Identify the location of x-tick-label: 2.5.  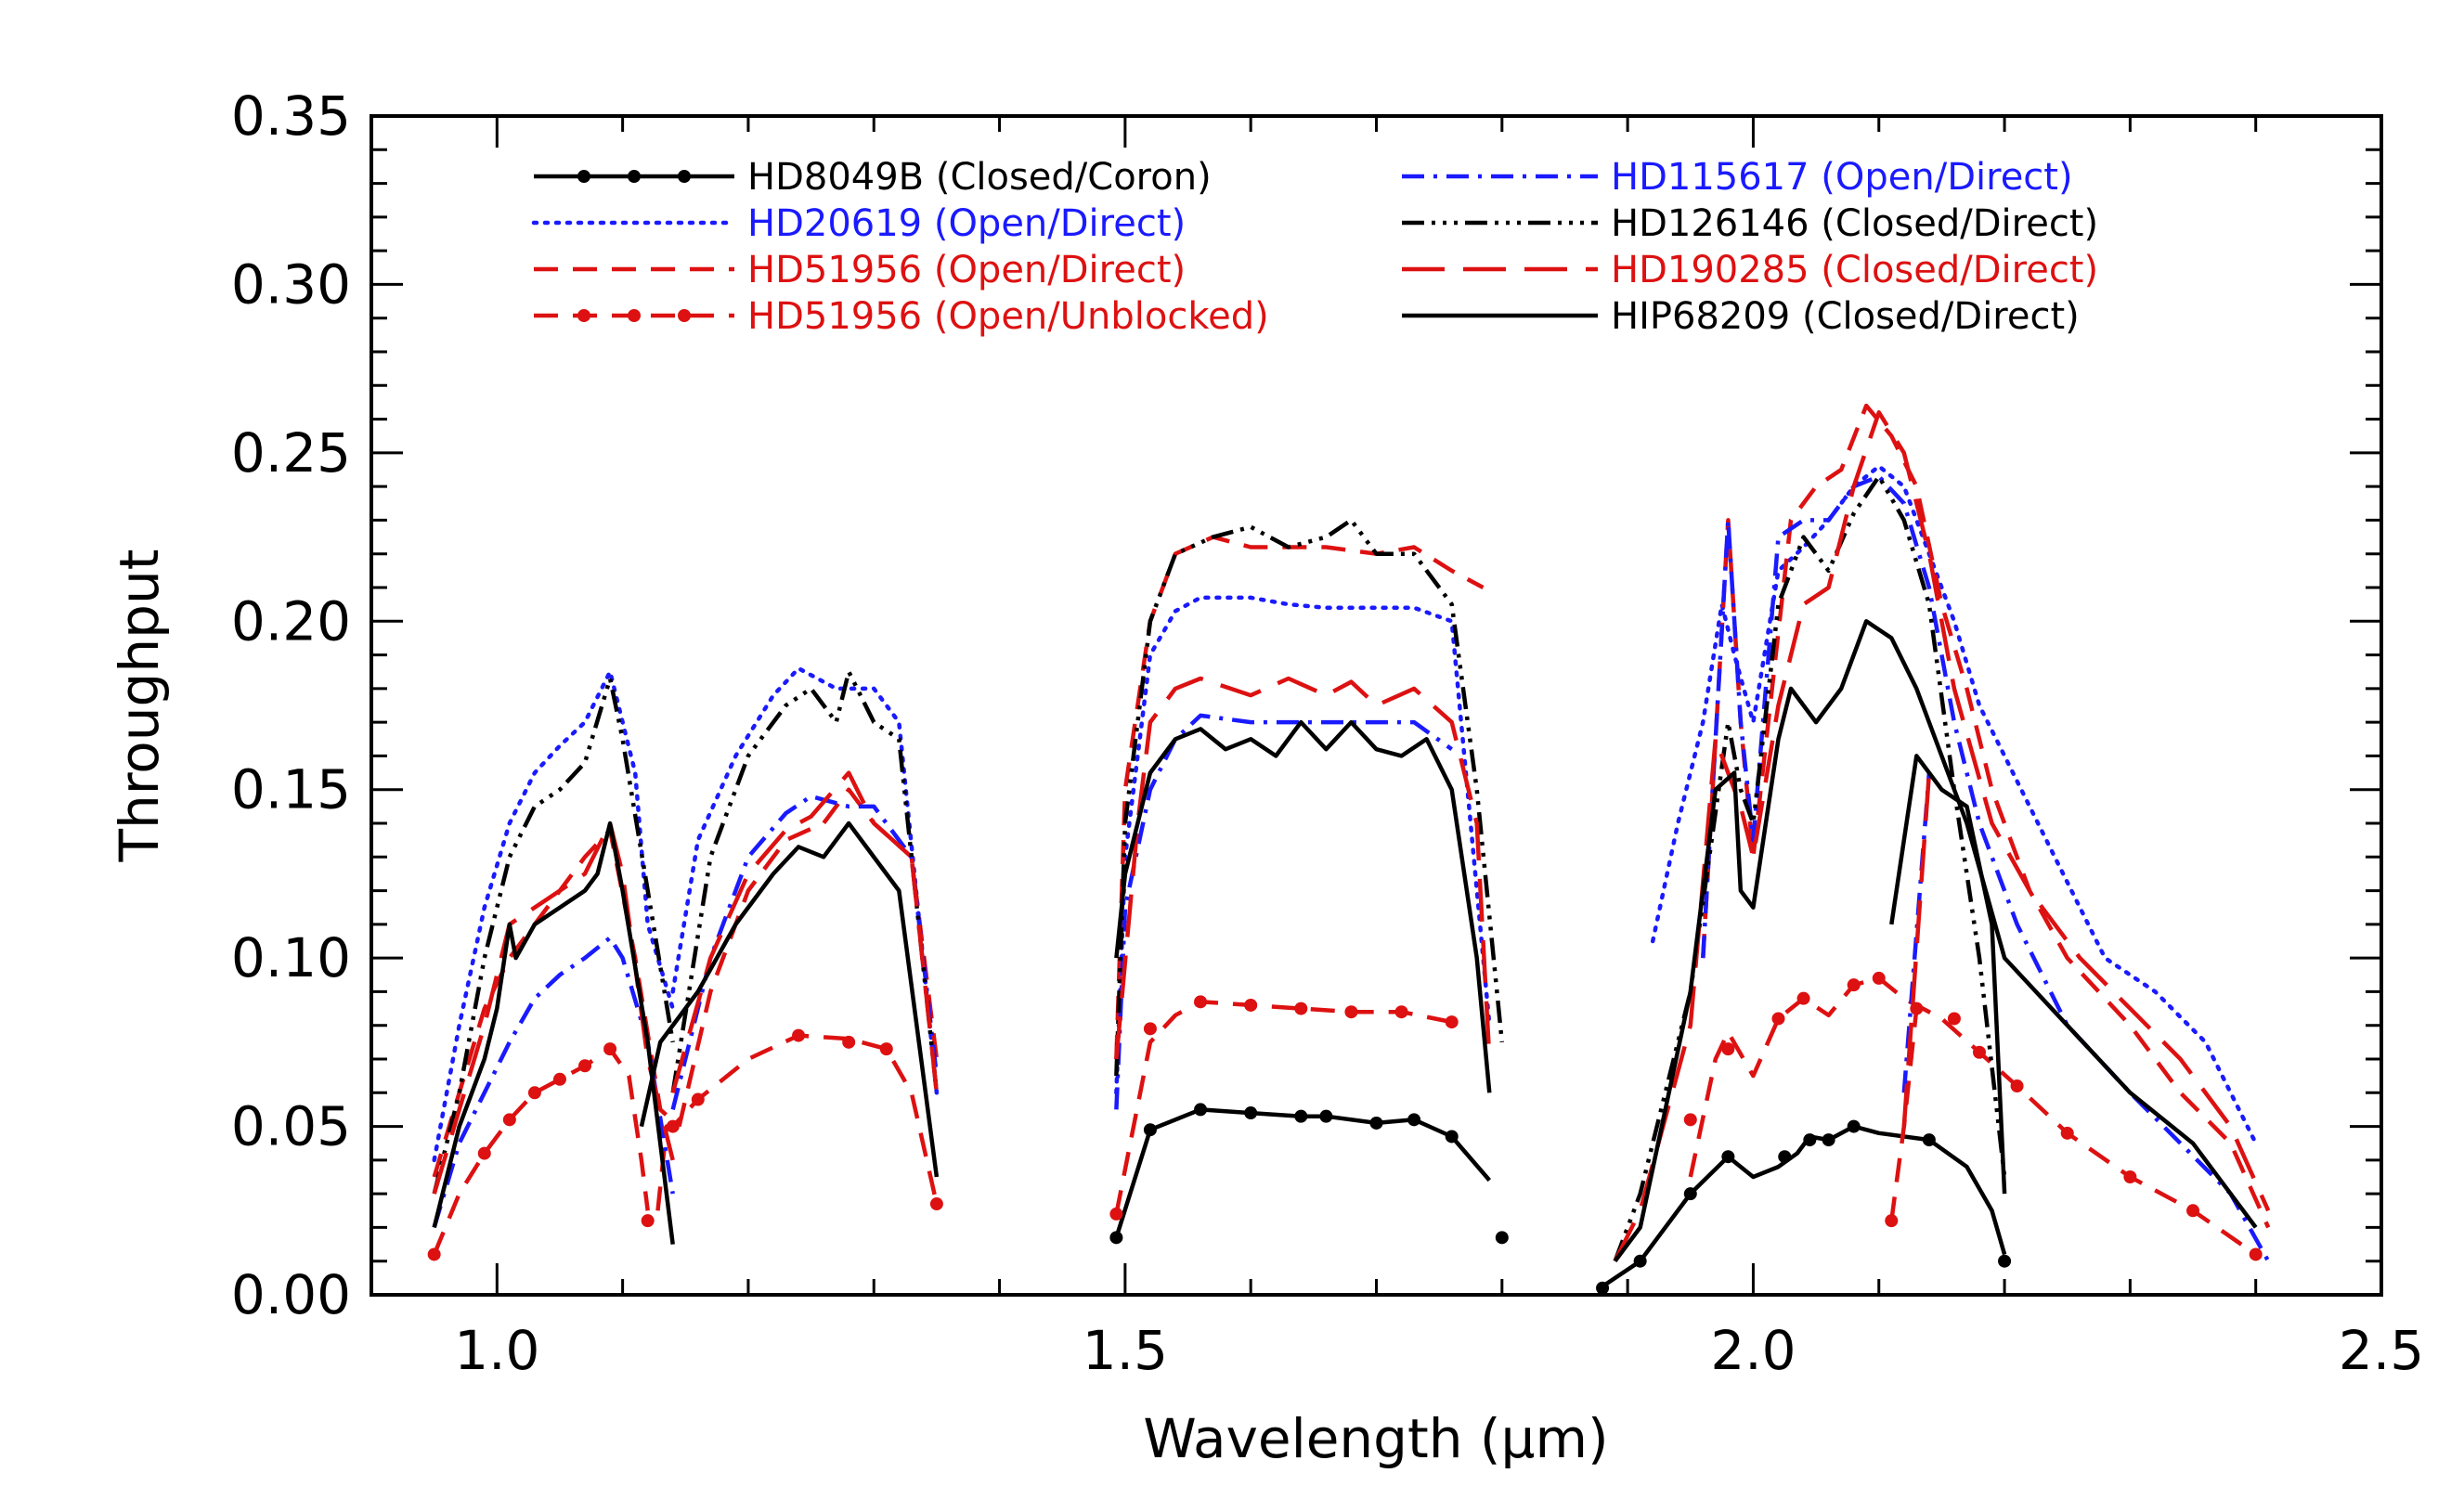
(2381, 1350).